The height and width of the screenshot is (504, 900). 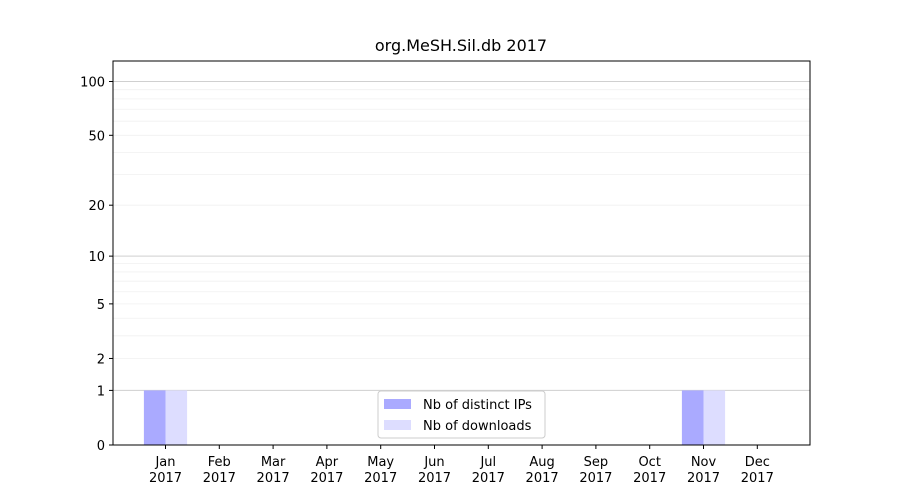 I want to click on x-tick-label: Sep 2017, so click(x=595, y=470).